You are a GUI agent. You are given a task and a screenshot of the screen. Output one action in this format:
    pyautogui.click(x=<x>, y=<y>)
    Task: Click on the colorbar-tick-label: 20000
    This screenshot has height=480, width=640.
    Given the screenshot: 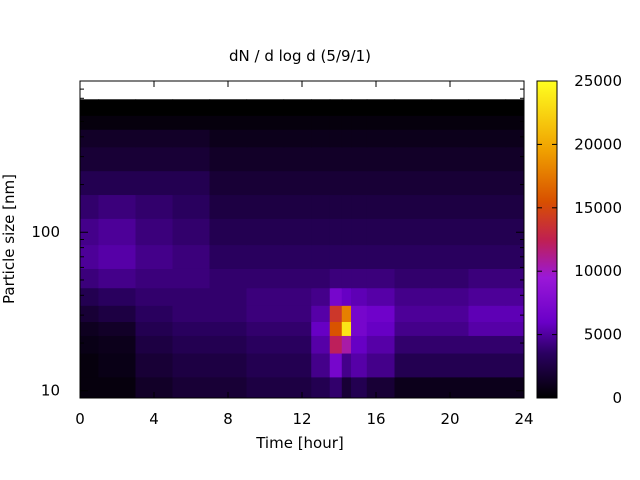 What is the action you would take?
    pyautogui.click(x=598, y=144)
    